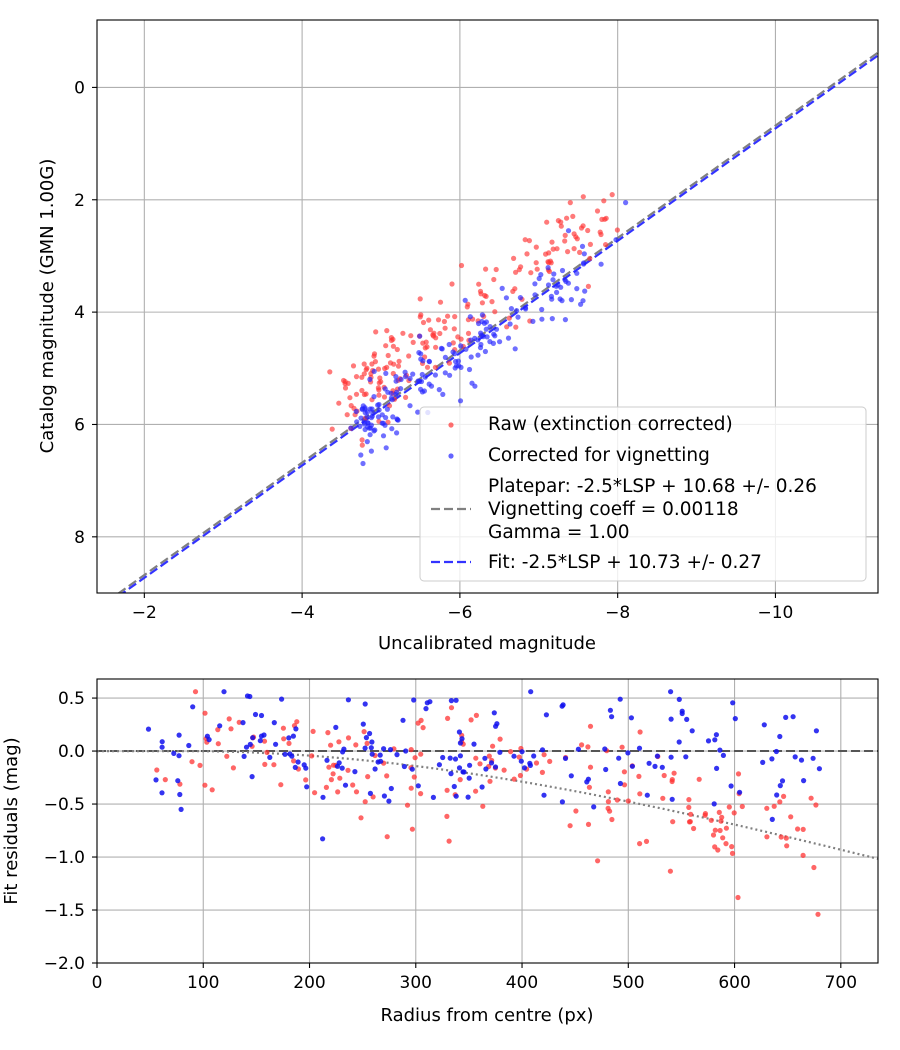 This screenshot has height=1050, width=900. What do you see at coordinates (64, 911) in the screenshot?
I see `bottom-y-tick-label: −1.5` at bounding box center [64, 911].